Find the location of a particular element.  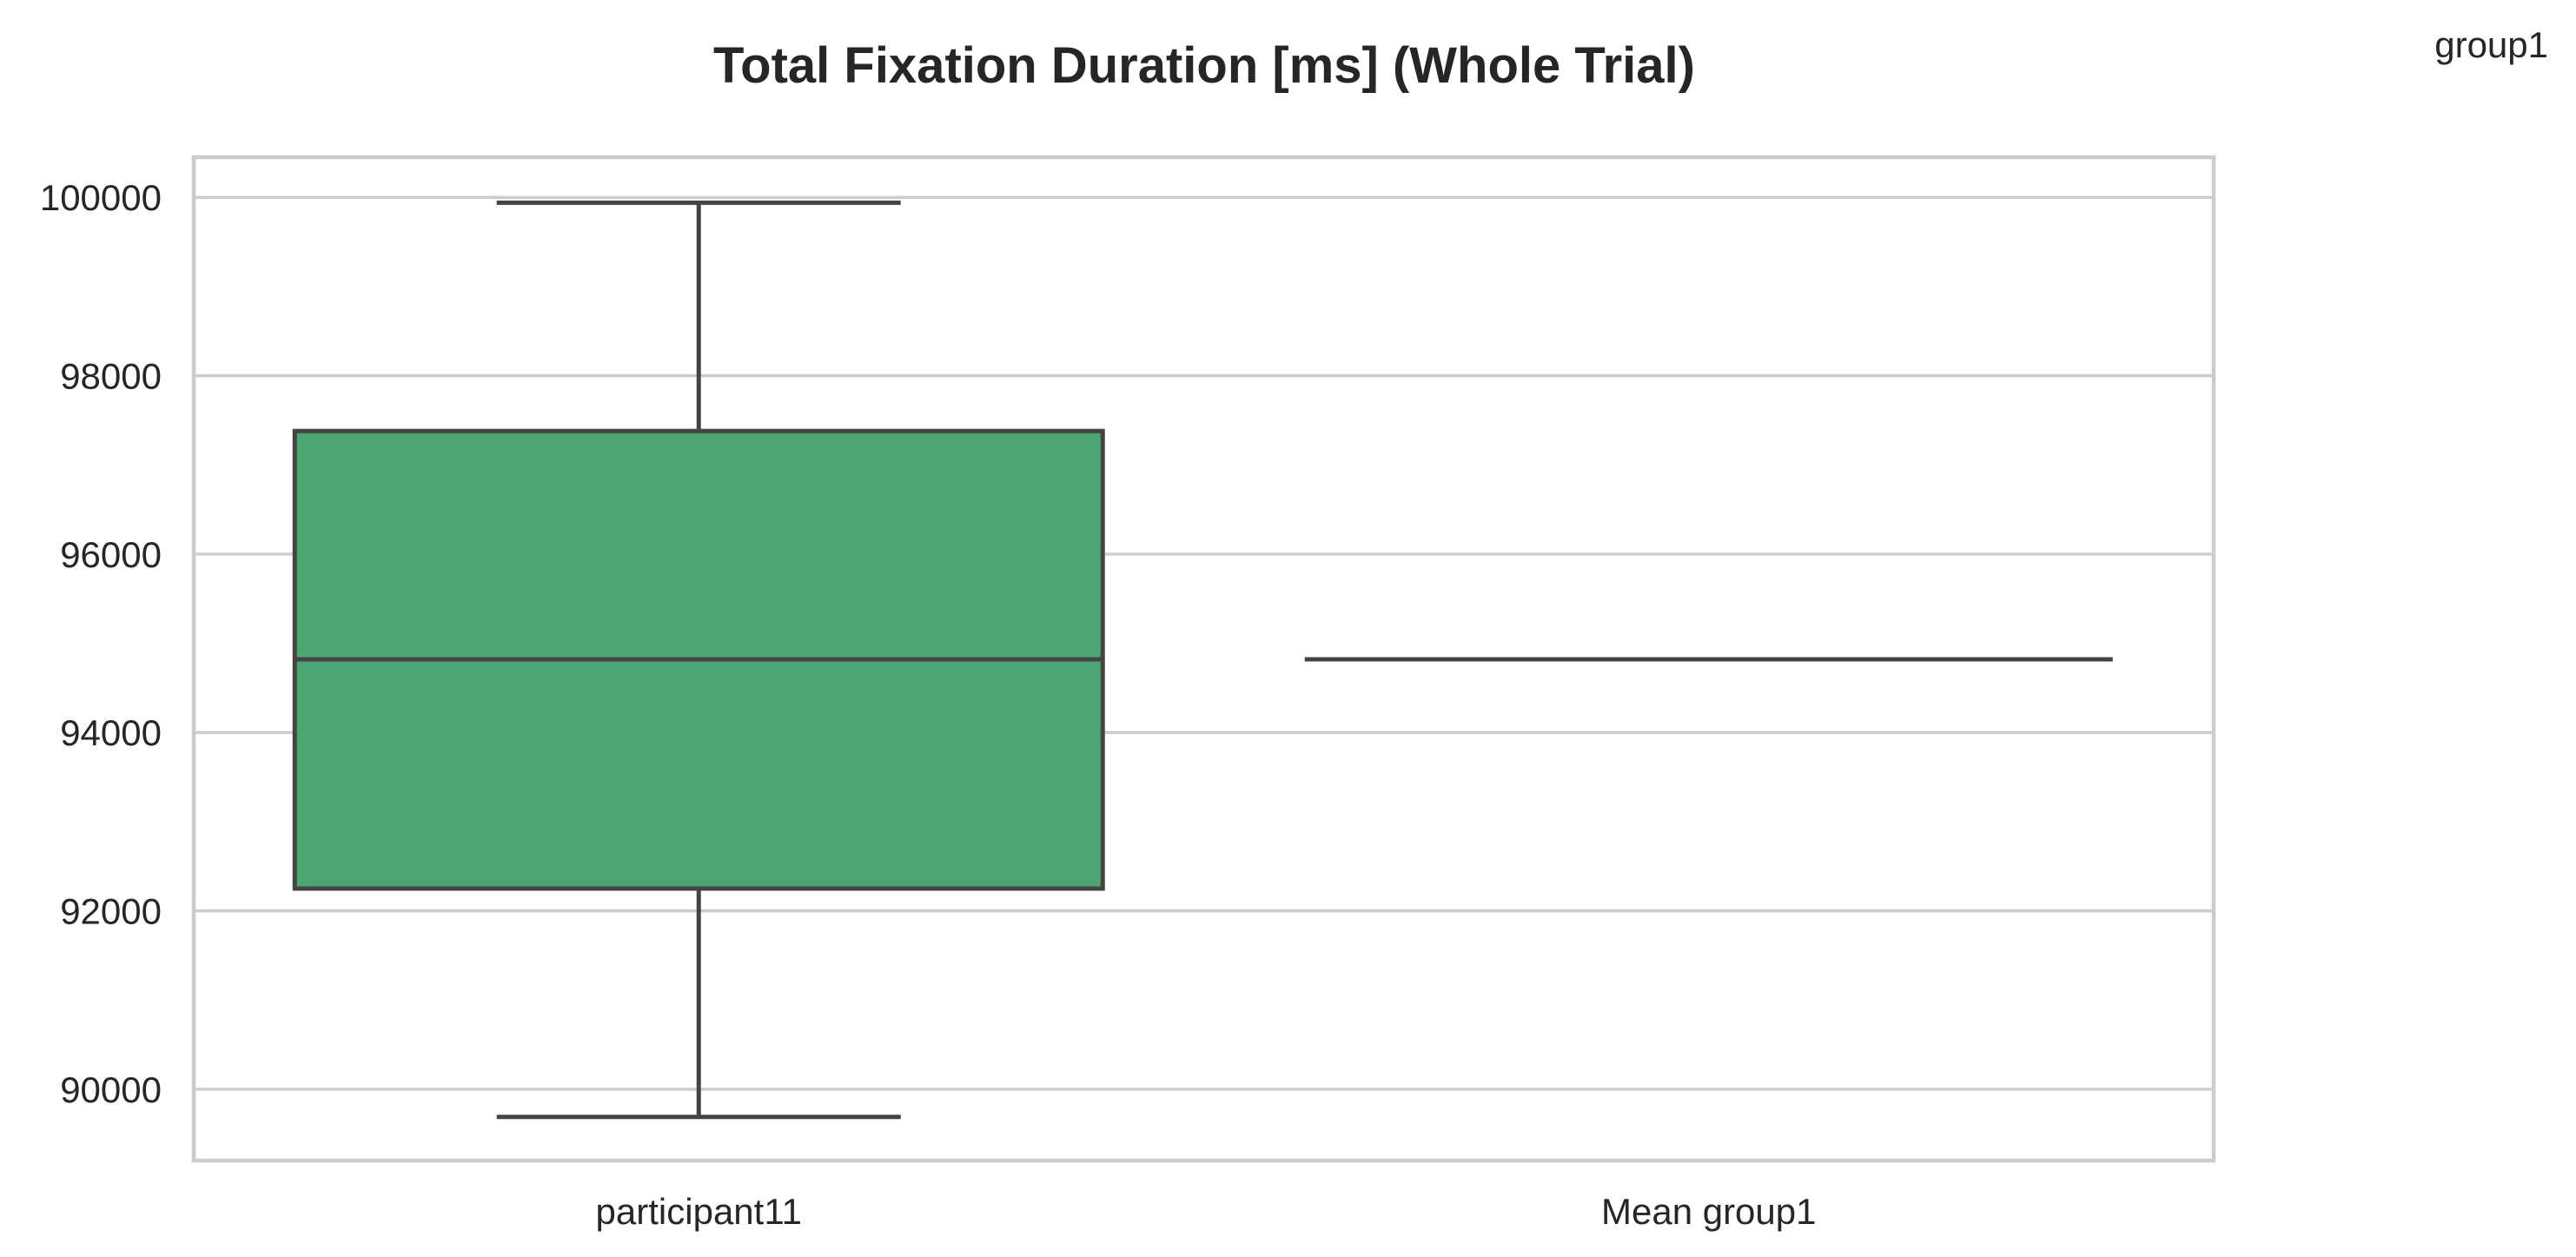

x-tick-labels: participant11 Mean group1 is located at coordinates (1206, 1211).